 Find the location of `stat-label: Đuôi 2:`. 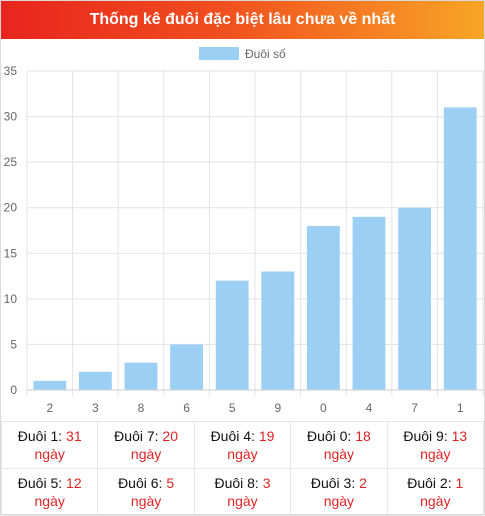

stat-label: Đuôi 2: is located at coordinates (429, 483).